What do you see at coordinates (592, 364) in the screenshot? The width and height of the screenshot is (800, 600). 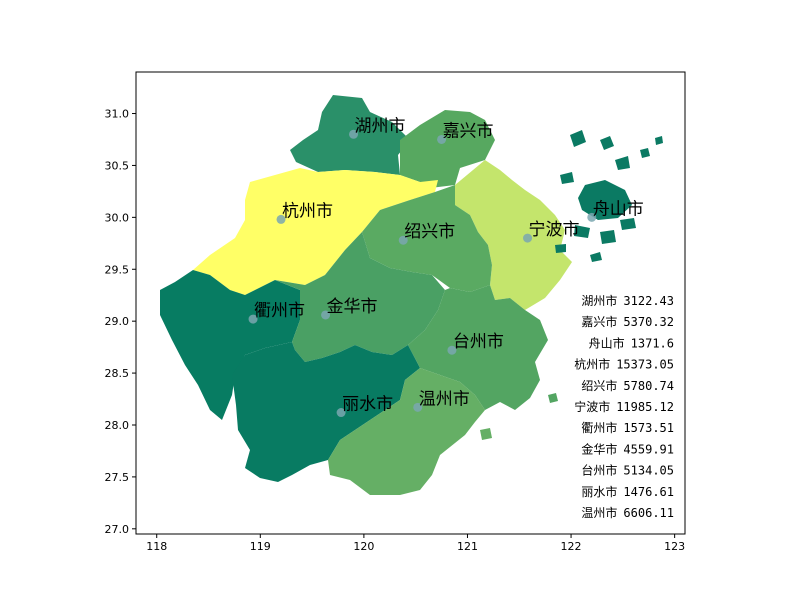 I see `legend-entry-name: 杭州市` at bounding box center [592, 364].